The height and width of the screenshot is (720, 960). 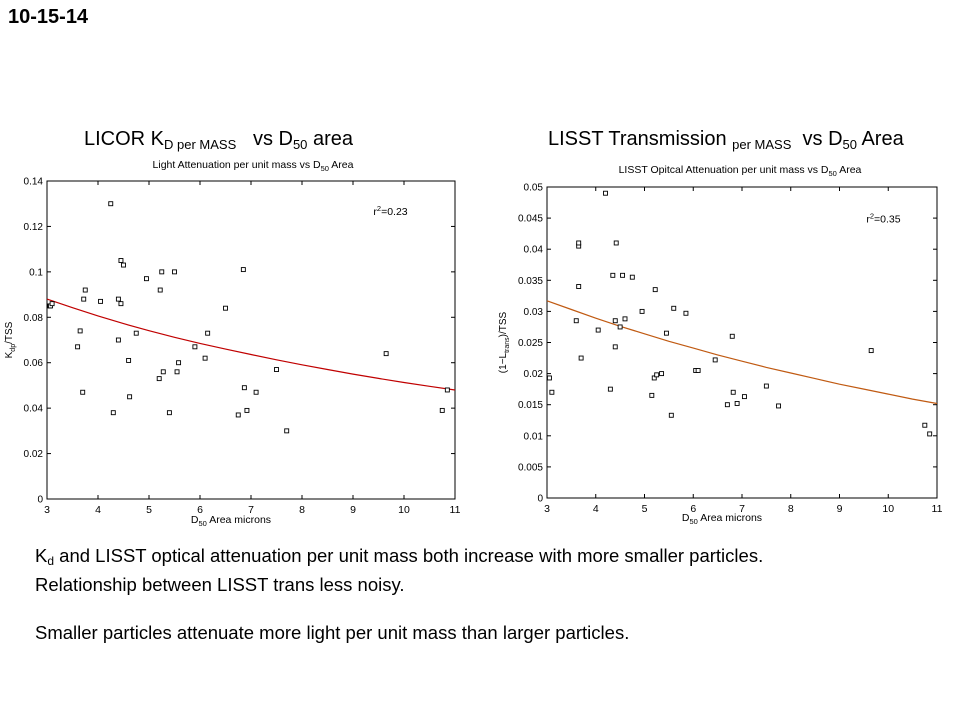 I want to click on right-chart-header: LISST Transmission per MASS vs D50 Area, so click(x=726, y=140).